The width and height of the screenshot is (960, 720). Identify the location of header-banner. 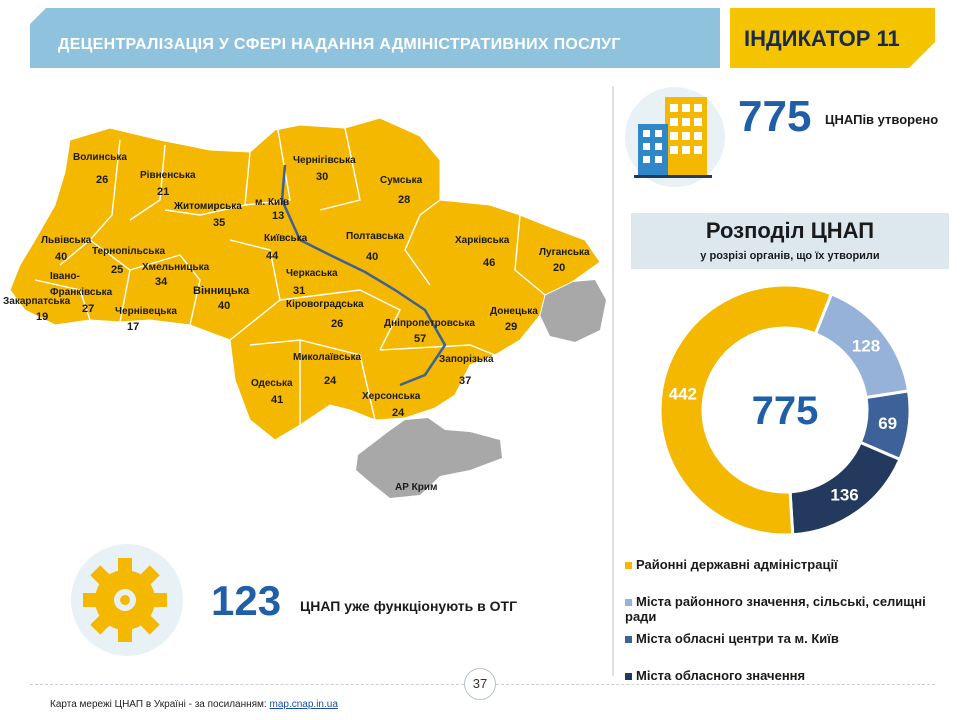
(375, 38).